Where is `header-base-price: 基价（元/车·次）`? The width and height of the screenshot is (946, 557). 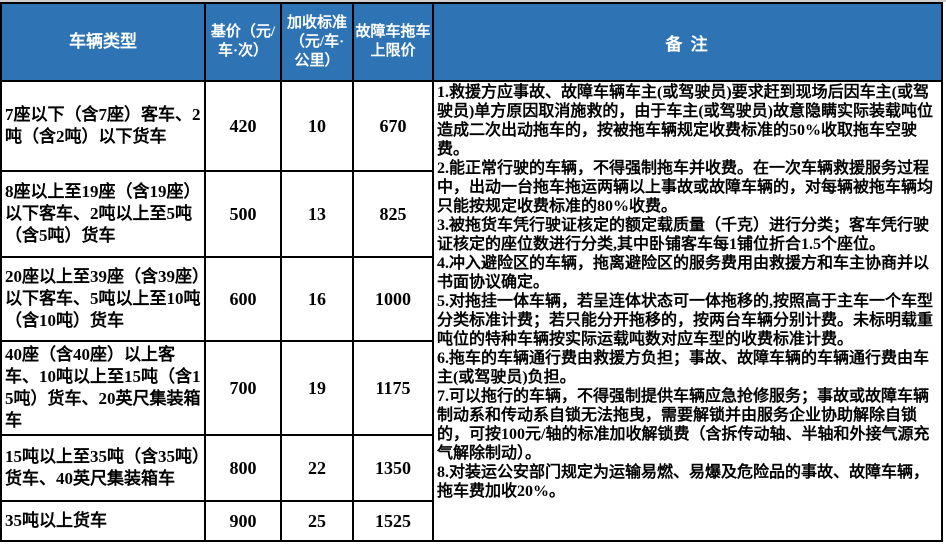
header-base-price: 基价（元/车·次） is located at coordinates (243, 42).